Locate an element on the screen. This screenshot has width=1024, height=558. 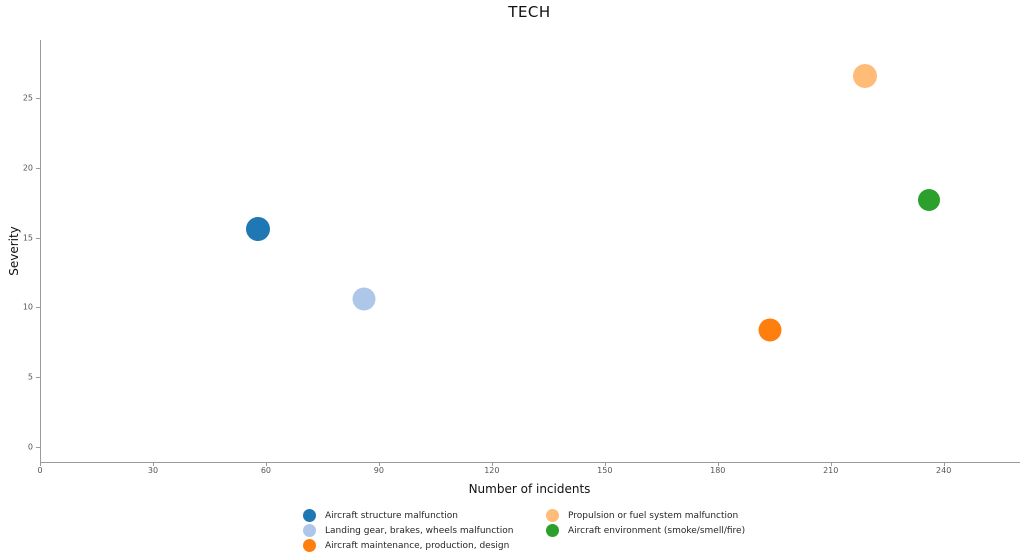
y-tick-label-10: 10 is located at coordinates (27, 307).